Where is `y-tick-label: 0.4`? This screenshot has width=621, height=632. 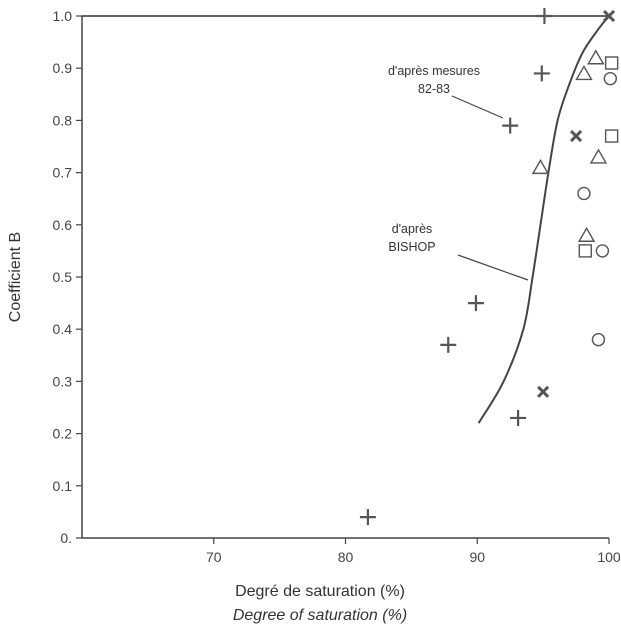 y-tick-label: 0.4 is located at coordinates (63, 329).